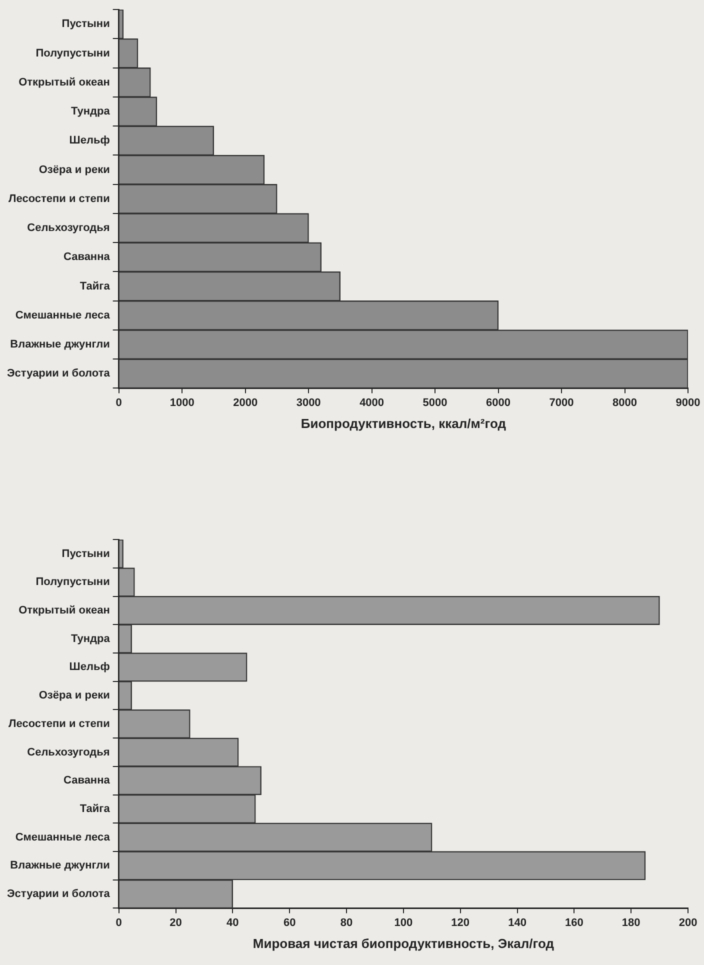 This screenshot has height=965, width=704. Describe the element at coordinates (346, 922) in the screenshot. I see `x-tick-label: 80` at that location.